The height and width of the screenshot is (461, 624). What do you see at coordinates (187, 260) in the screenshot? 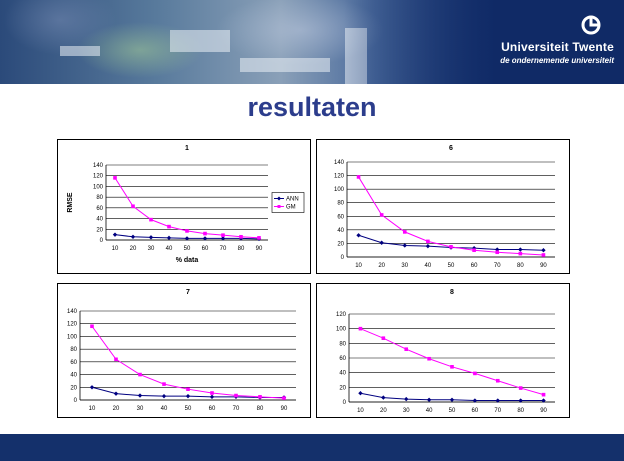
I see `x-axis-label: % data` at bounding box center [187, 260].